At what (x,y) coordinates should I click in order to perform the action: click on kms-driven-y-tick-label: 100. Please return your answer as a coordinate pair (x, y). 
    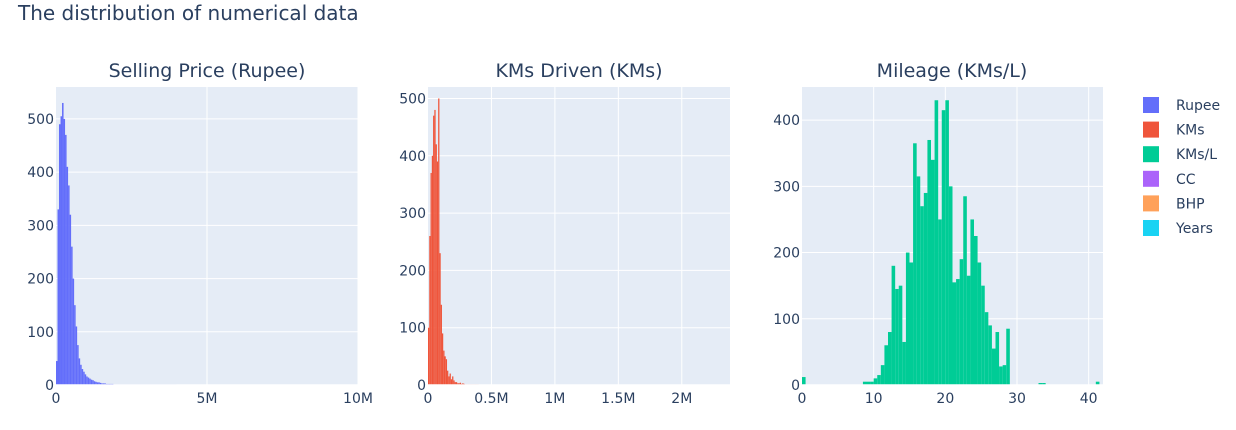
    Looking at the image, I should click on (412, 329).